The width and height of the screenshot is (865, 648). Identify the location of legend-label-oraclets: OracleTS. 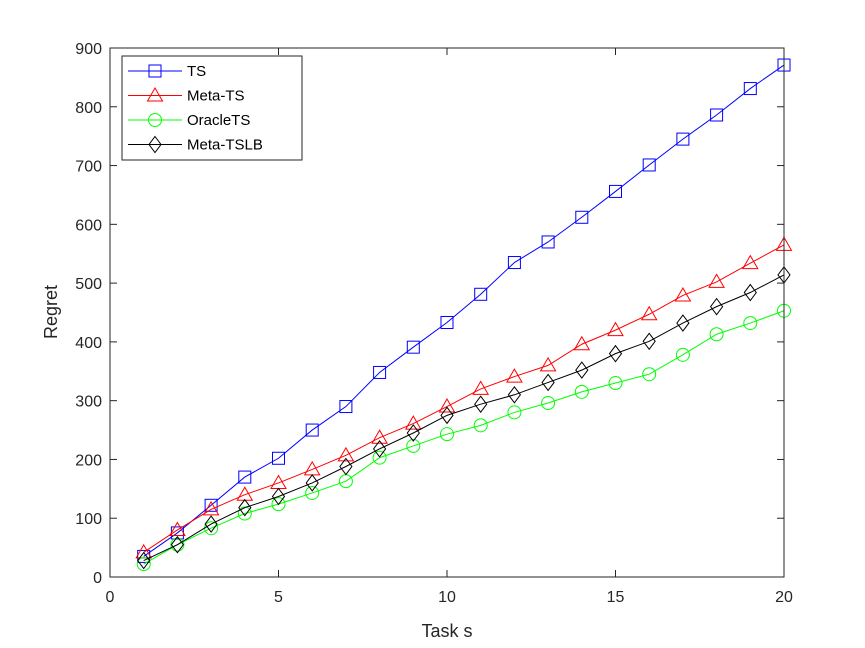
(218, 120).